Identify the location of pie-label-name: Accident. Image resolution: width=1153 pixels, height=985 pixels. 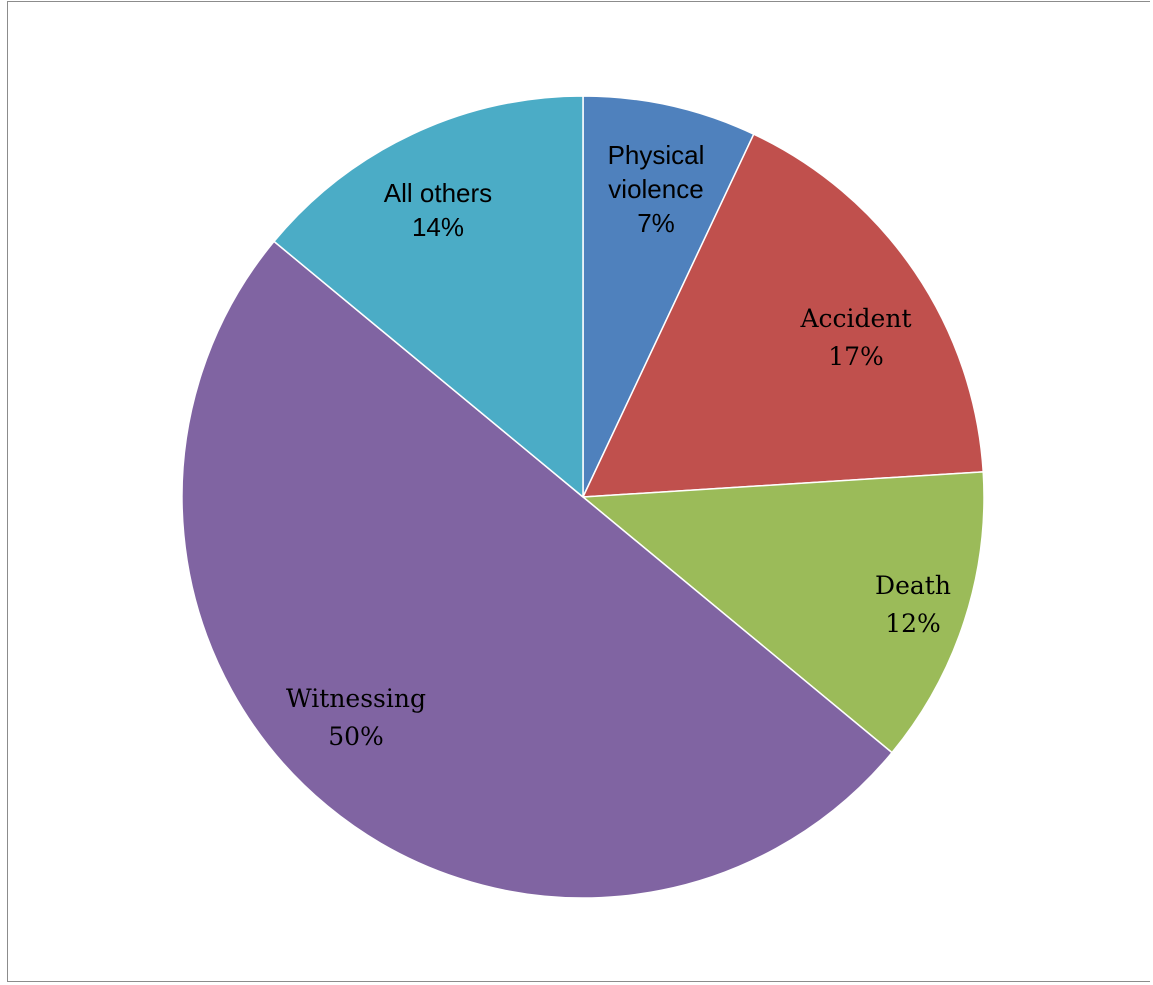
(856, 318).